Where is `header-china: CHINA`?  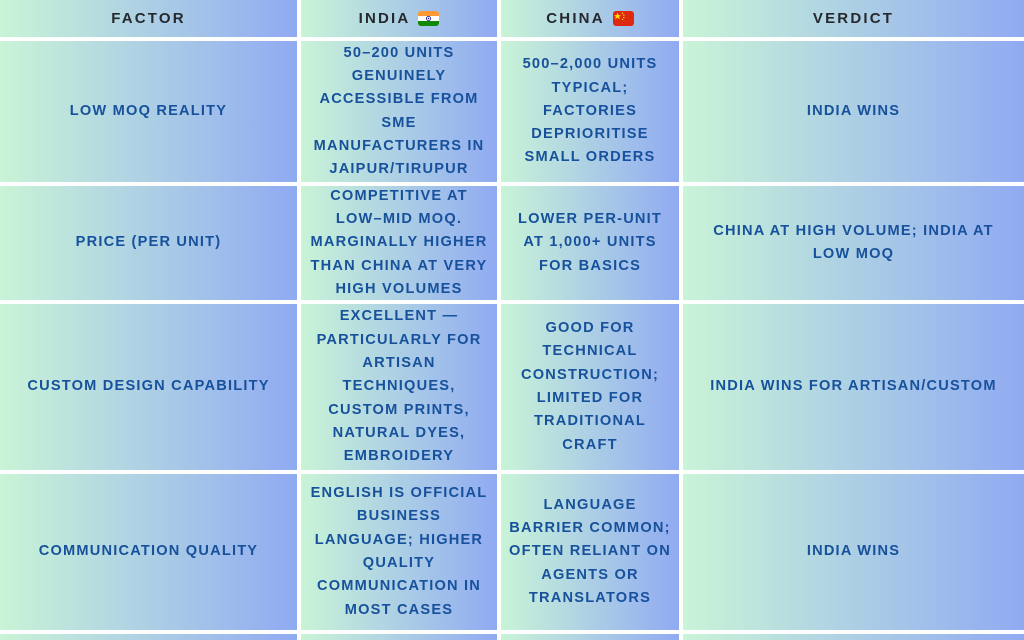 header-china: CHINA is located at coordinates (590, 18).